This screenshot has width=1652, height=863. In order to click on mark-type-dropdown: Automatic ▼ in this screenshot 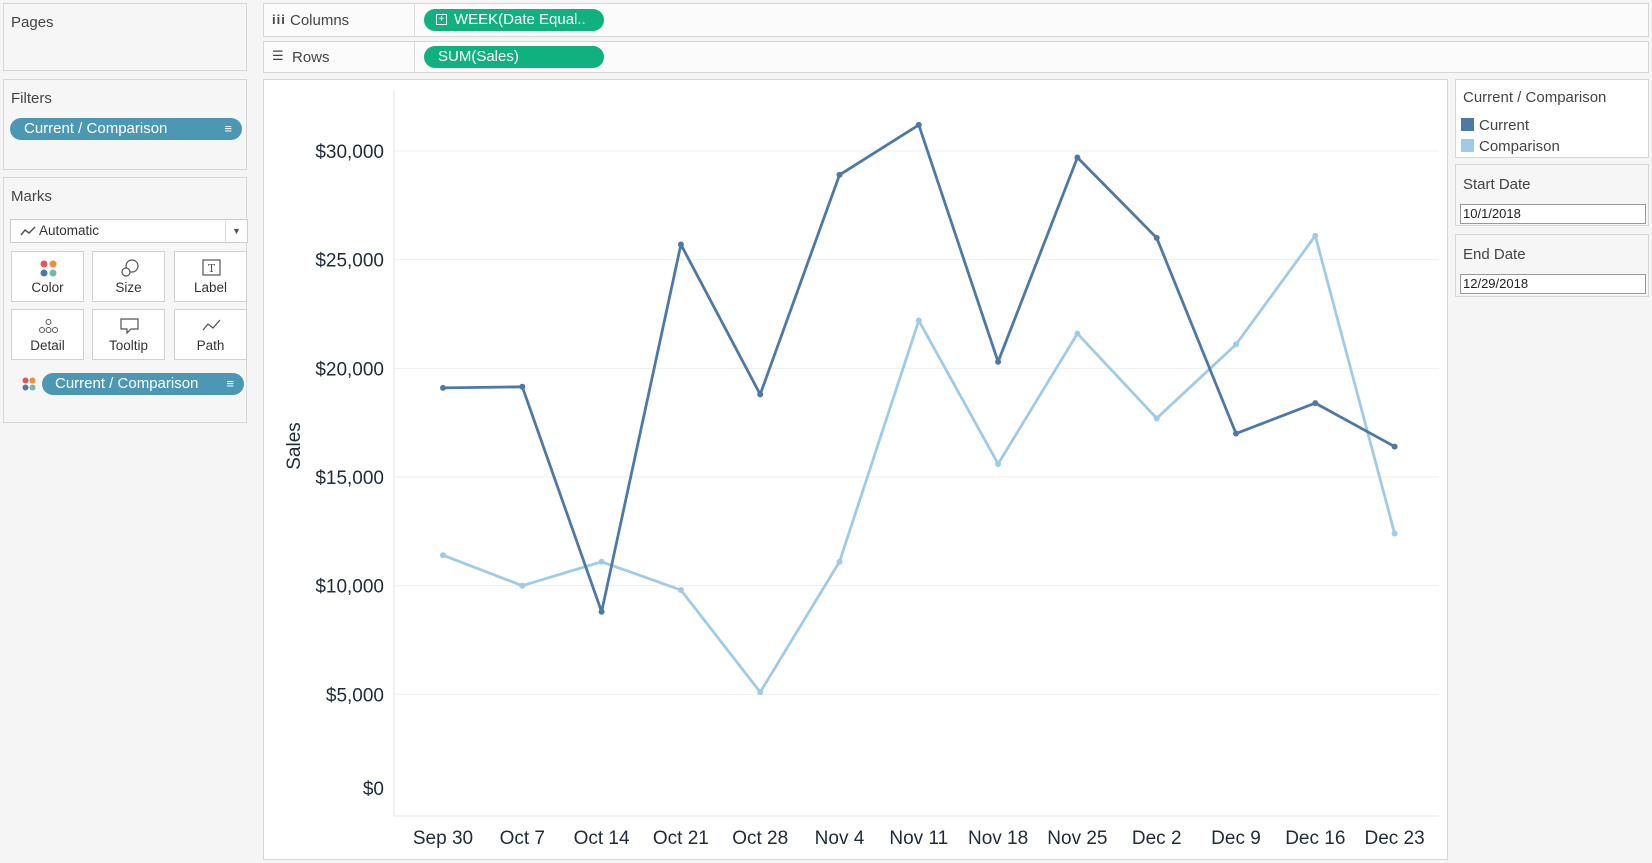, I will do `click(129, 231)`.